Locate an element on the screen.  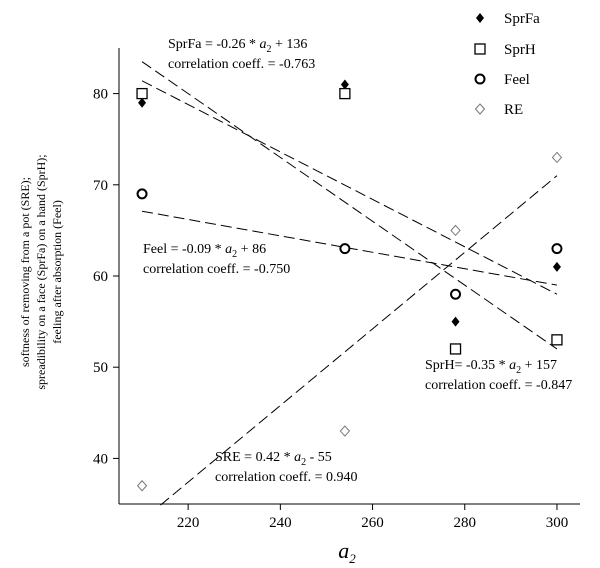
annotation-sprh-line-2: correlation coeff. = -0.847 is located at coordinates (498, 385).